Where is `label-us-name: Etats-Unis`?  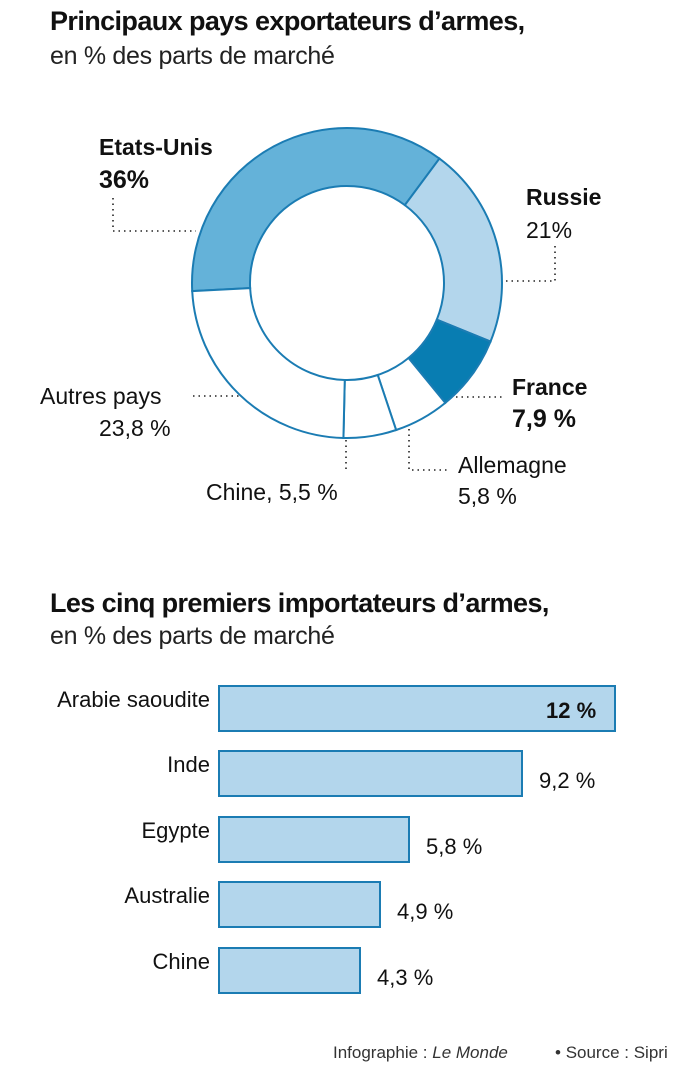
label-us-name: Etats-Unis is located at coordinates (156, 147).